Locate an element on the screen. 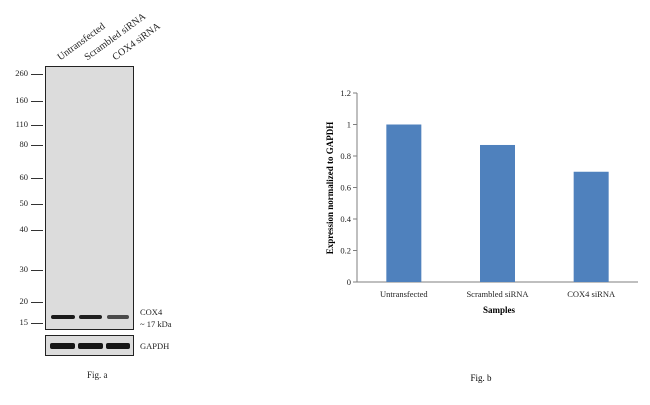 This screenshot has height=405, width=650. y-tick-label: 0.6 is located at coordinates (345, 188).